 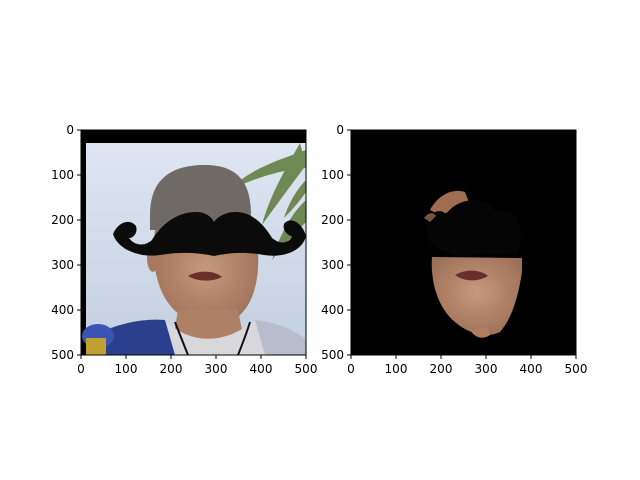 What do you see at coordinates (216, 369) in the screenshot?
I see `x-tick-label-left-3: 300` at bounding box center [216, 369].